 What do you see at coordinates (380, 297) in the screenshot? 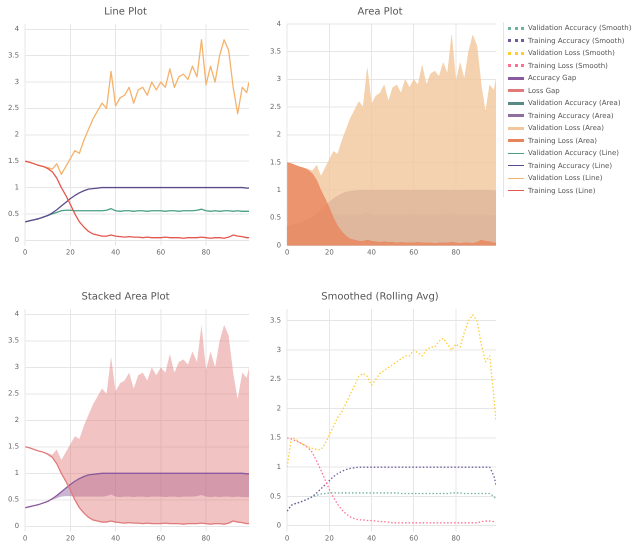
I see `chart-title: Smoothed (Rolling Avg)` at bounding box center [380, 297].